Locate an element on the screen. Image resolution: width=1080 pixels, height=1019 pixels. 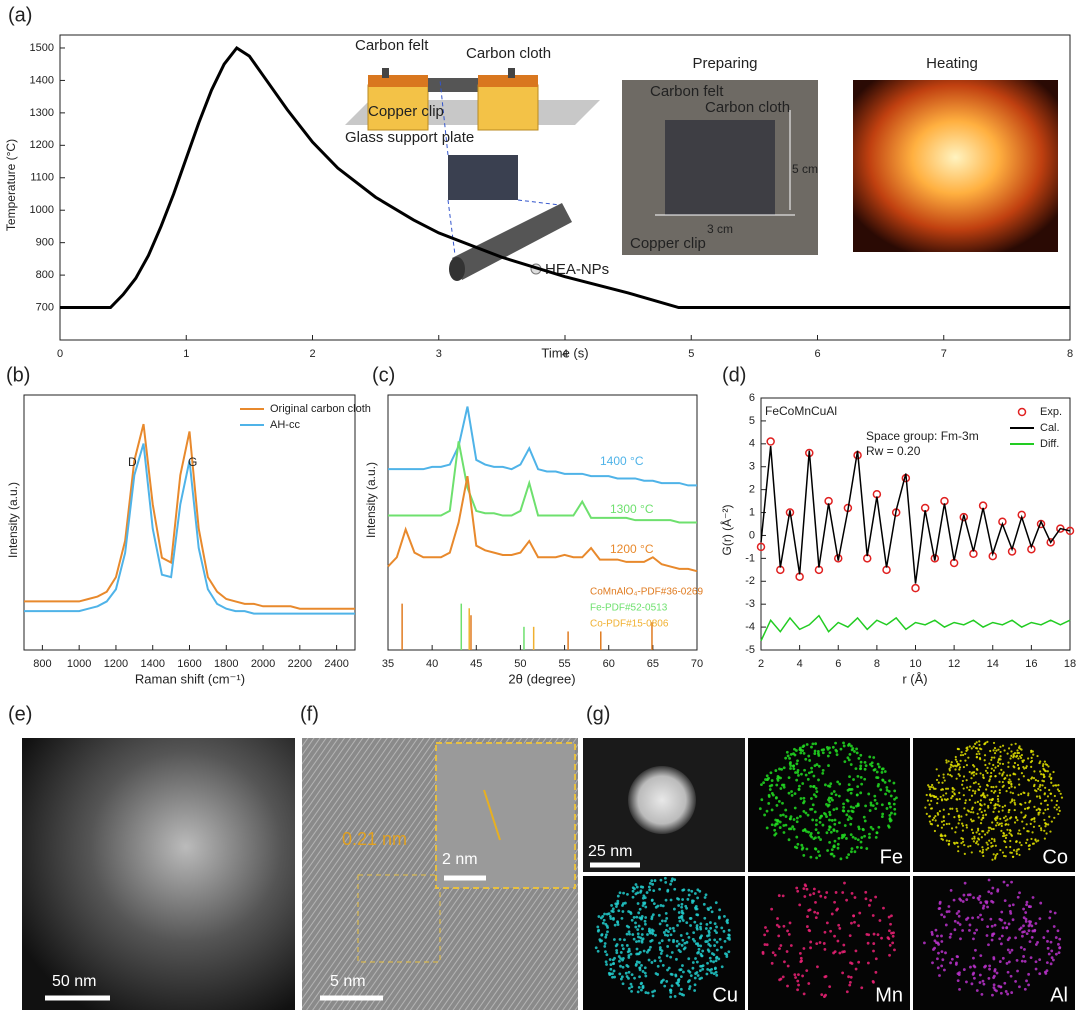
y-tick-label: 700 is located at coordinates (45, 307).